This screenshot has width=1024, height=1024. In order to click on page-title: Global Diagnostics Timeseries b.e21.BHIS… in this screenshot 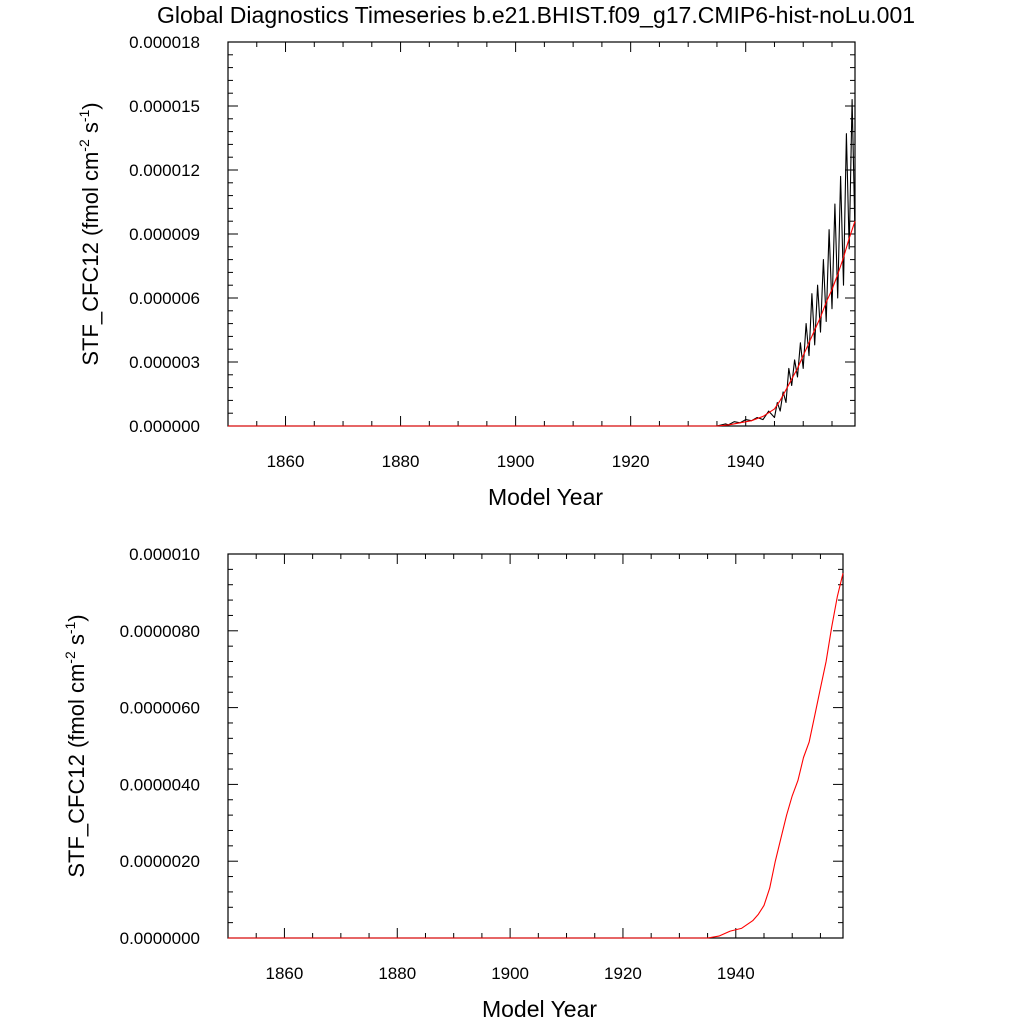, I will do `click(536, 15)`.